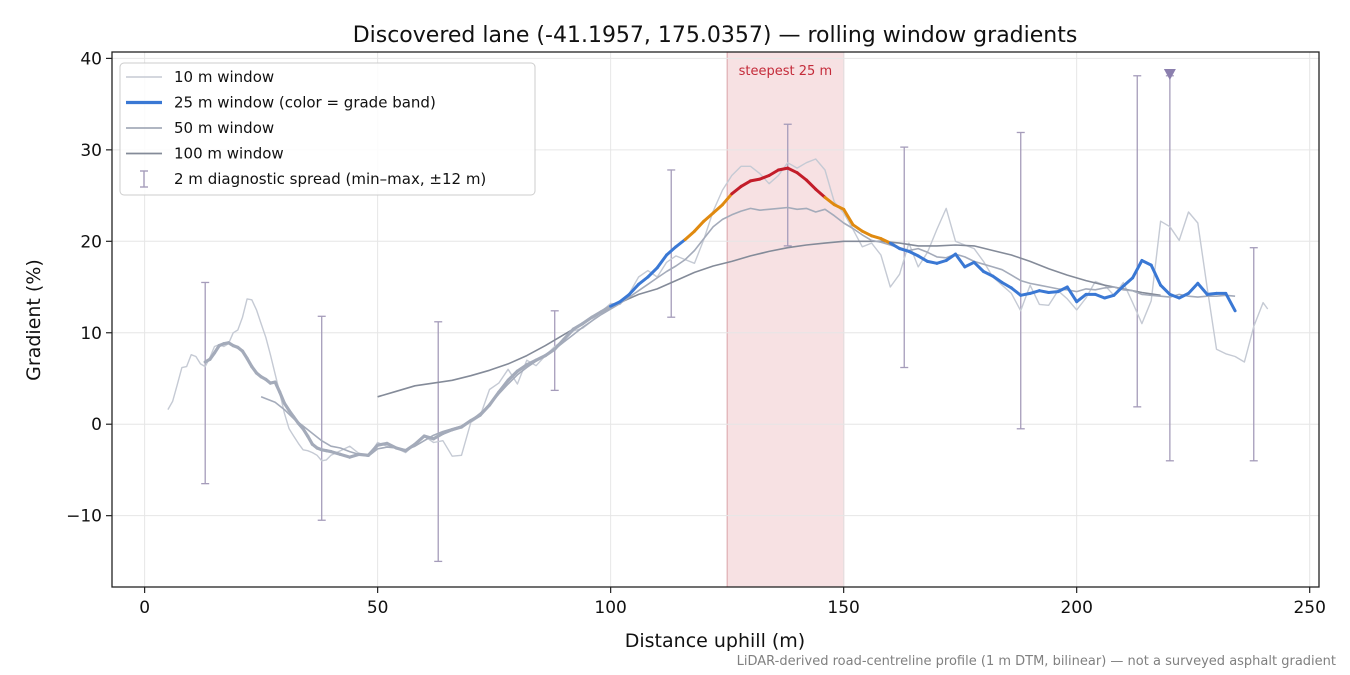 This screenshot has height=675, width=1350. What do you see at coordinates (610, 608) in the screenshot?
I see `x-tick-label: 100` at bounding box center [610, 608].